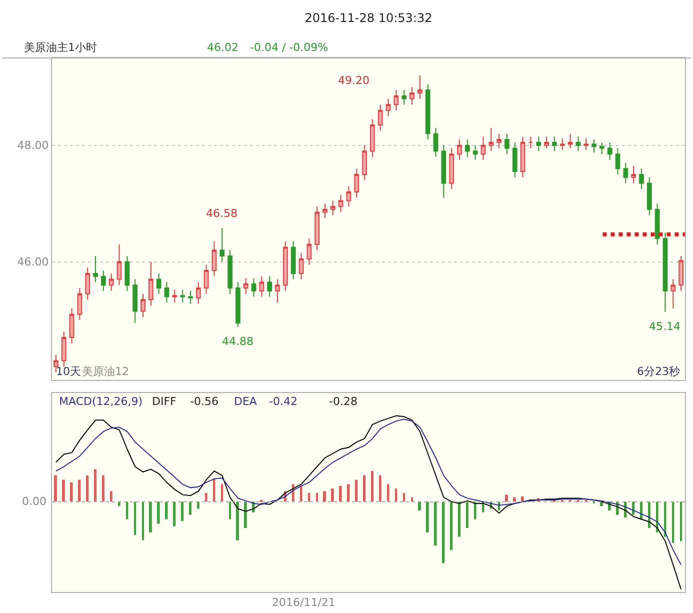 This screenshot has height=613, width=693. I want to click on text: 2016/11/21, so click(304, 602).